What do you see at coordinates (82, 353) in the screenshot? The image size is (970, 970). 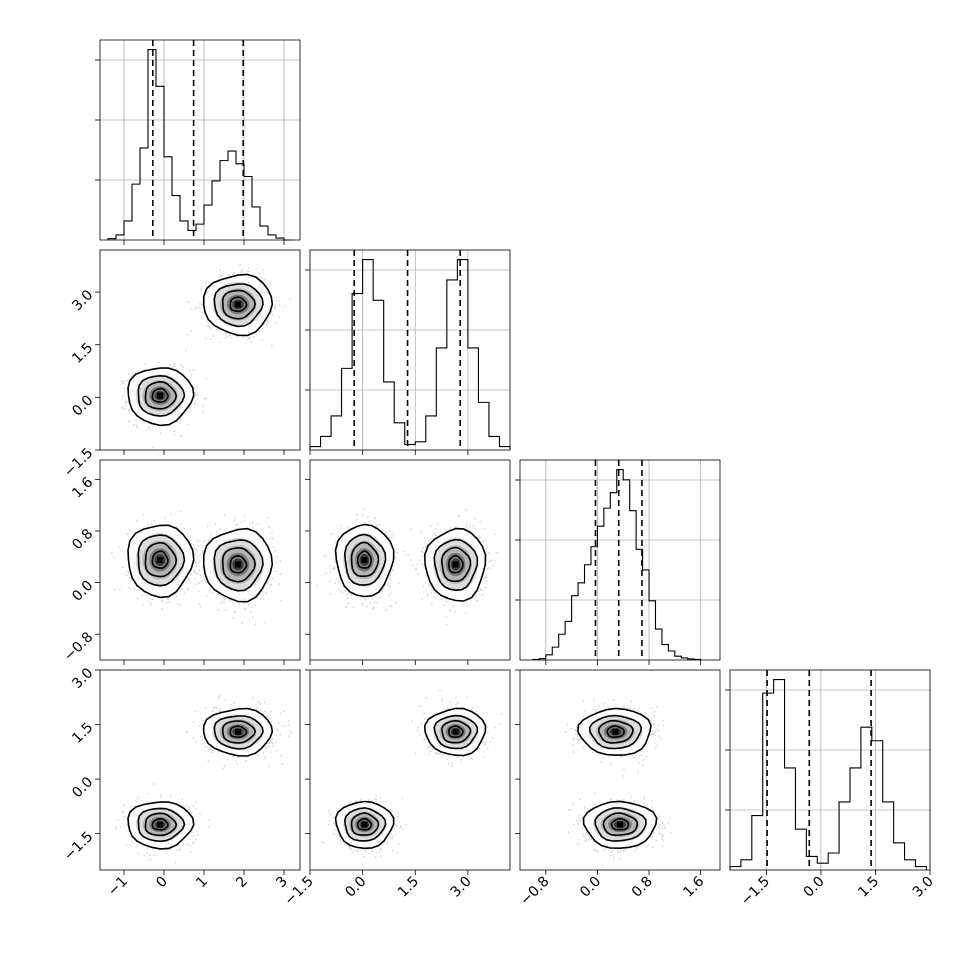 I see `y-tick-label: 1.5` at bounding box center [82, 353].